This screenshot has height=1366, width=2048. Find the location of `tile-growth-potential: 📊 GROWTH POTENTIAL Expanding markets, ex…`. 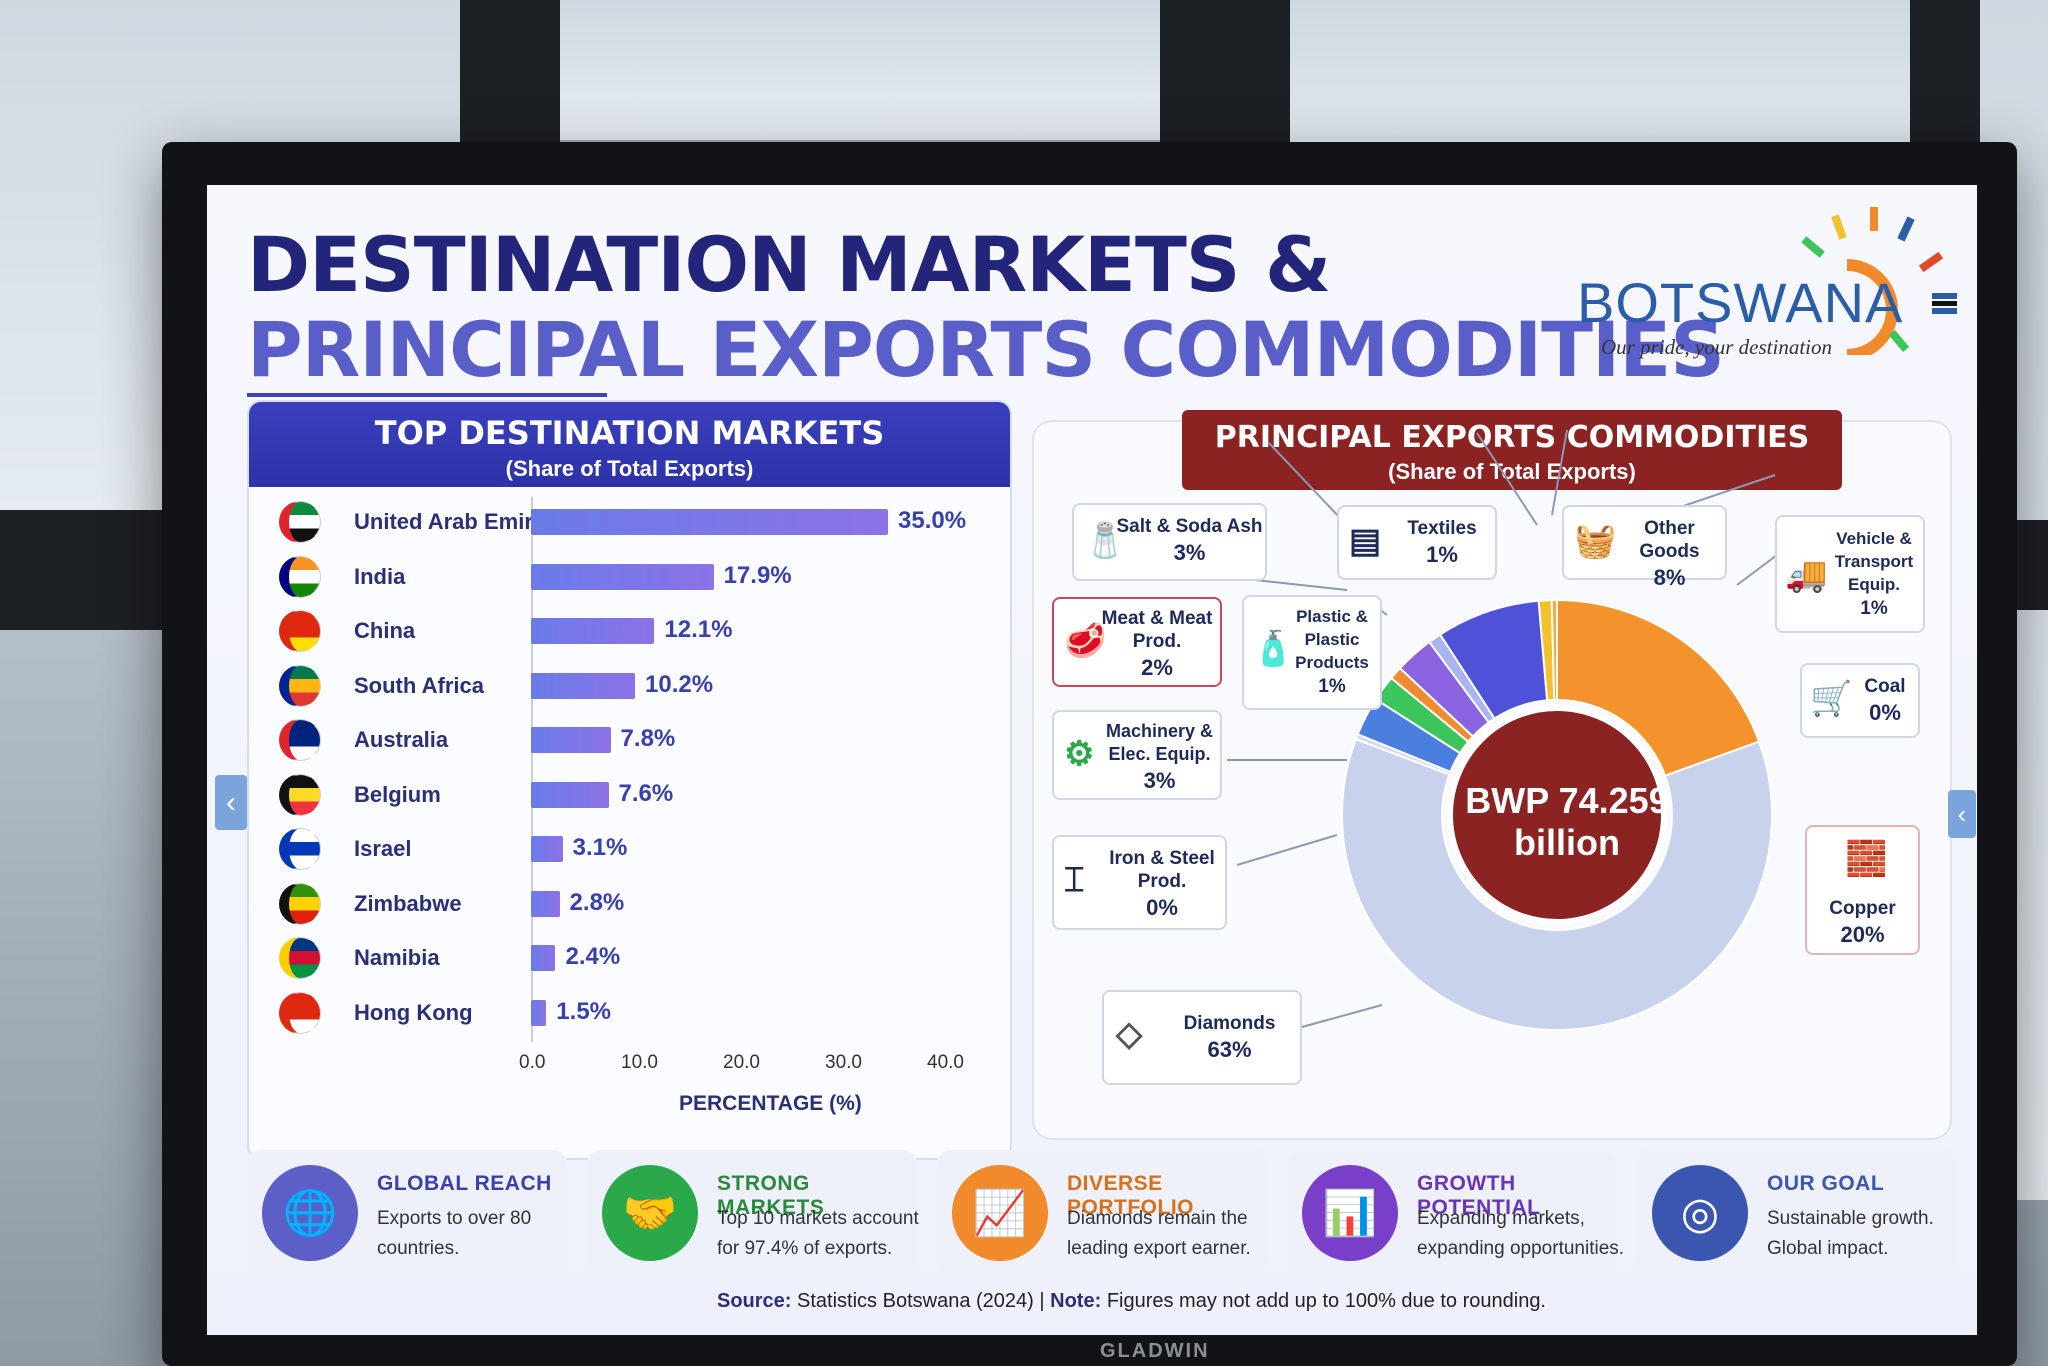

tile-growth-potential: 📊 GROWTH POTENTIAL Expanding markets, ex… is located at coordinates (1455, 1212).